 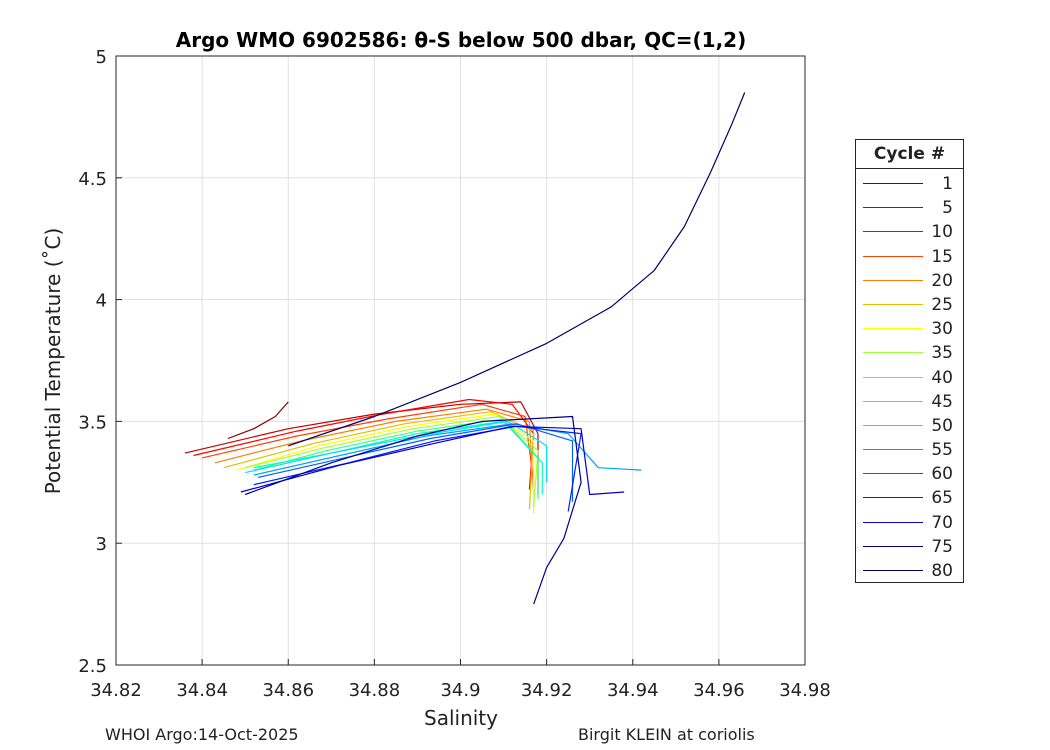 I want to click on x-tick-label: 34.86, so click(x=288, y=690).